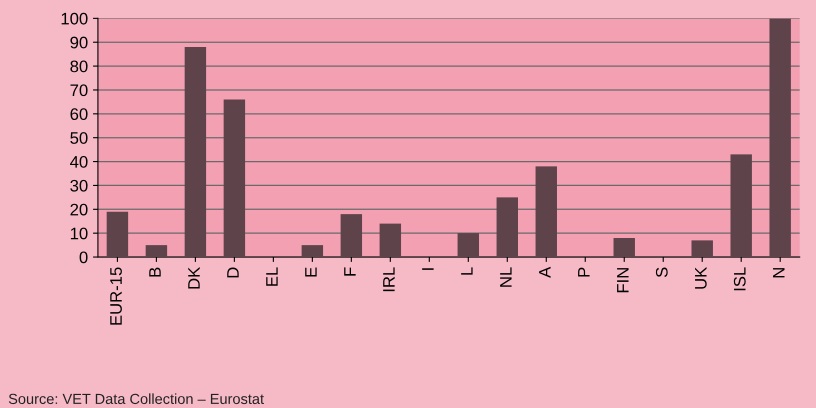 The image size is (816, 408). Describe the element at coordinates (116, 296) in the screenshot. I see `x-tick-label: EUR-15` at that location.